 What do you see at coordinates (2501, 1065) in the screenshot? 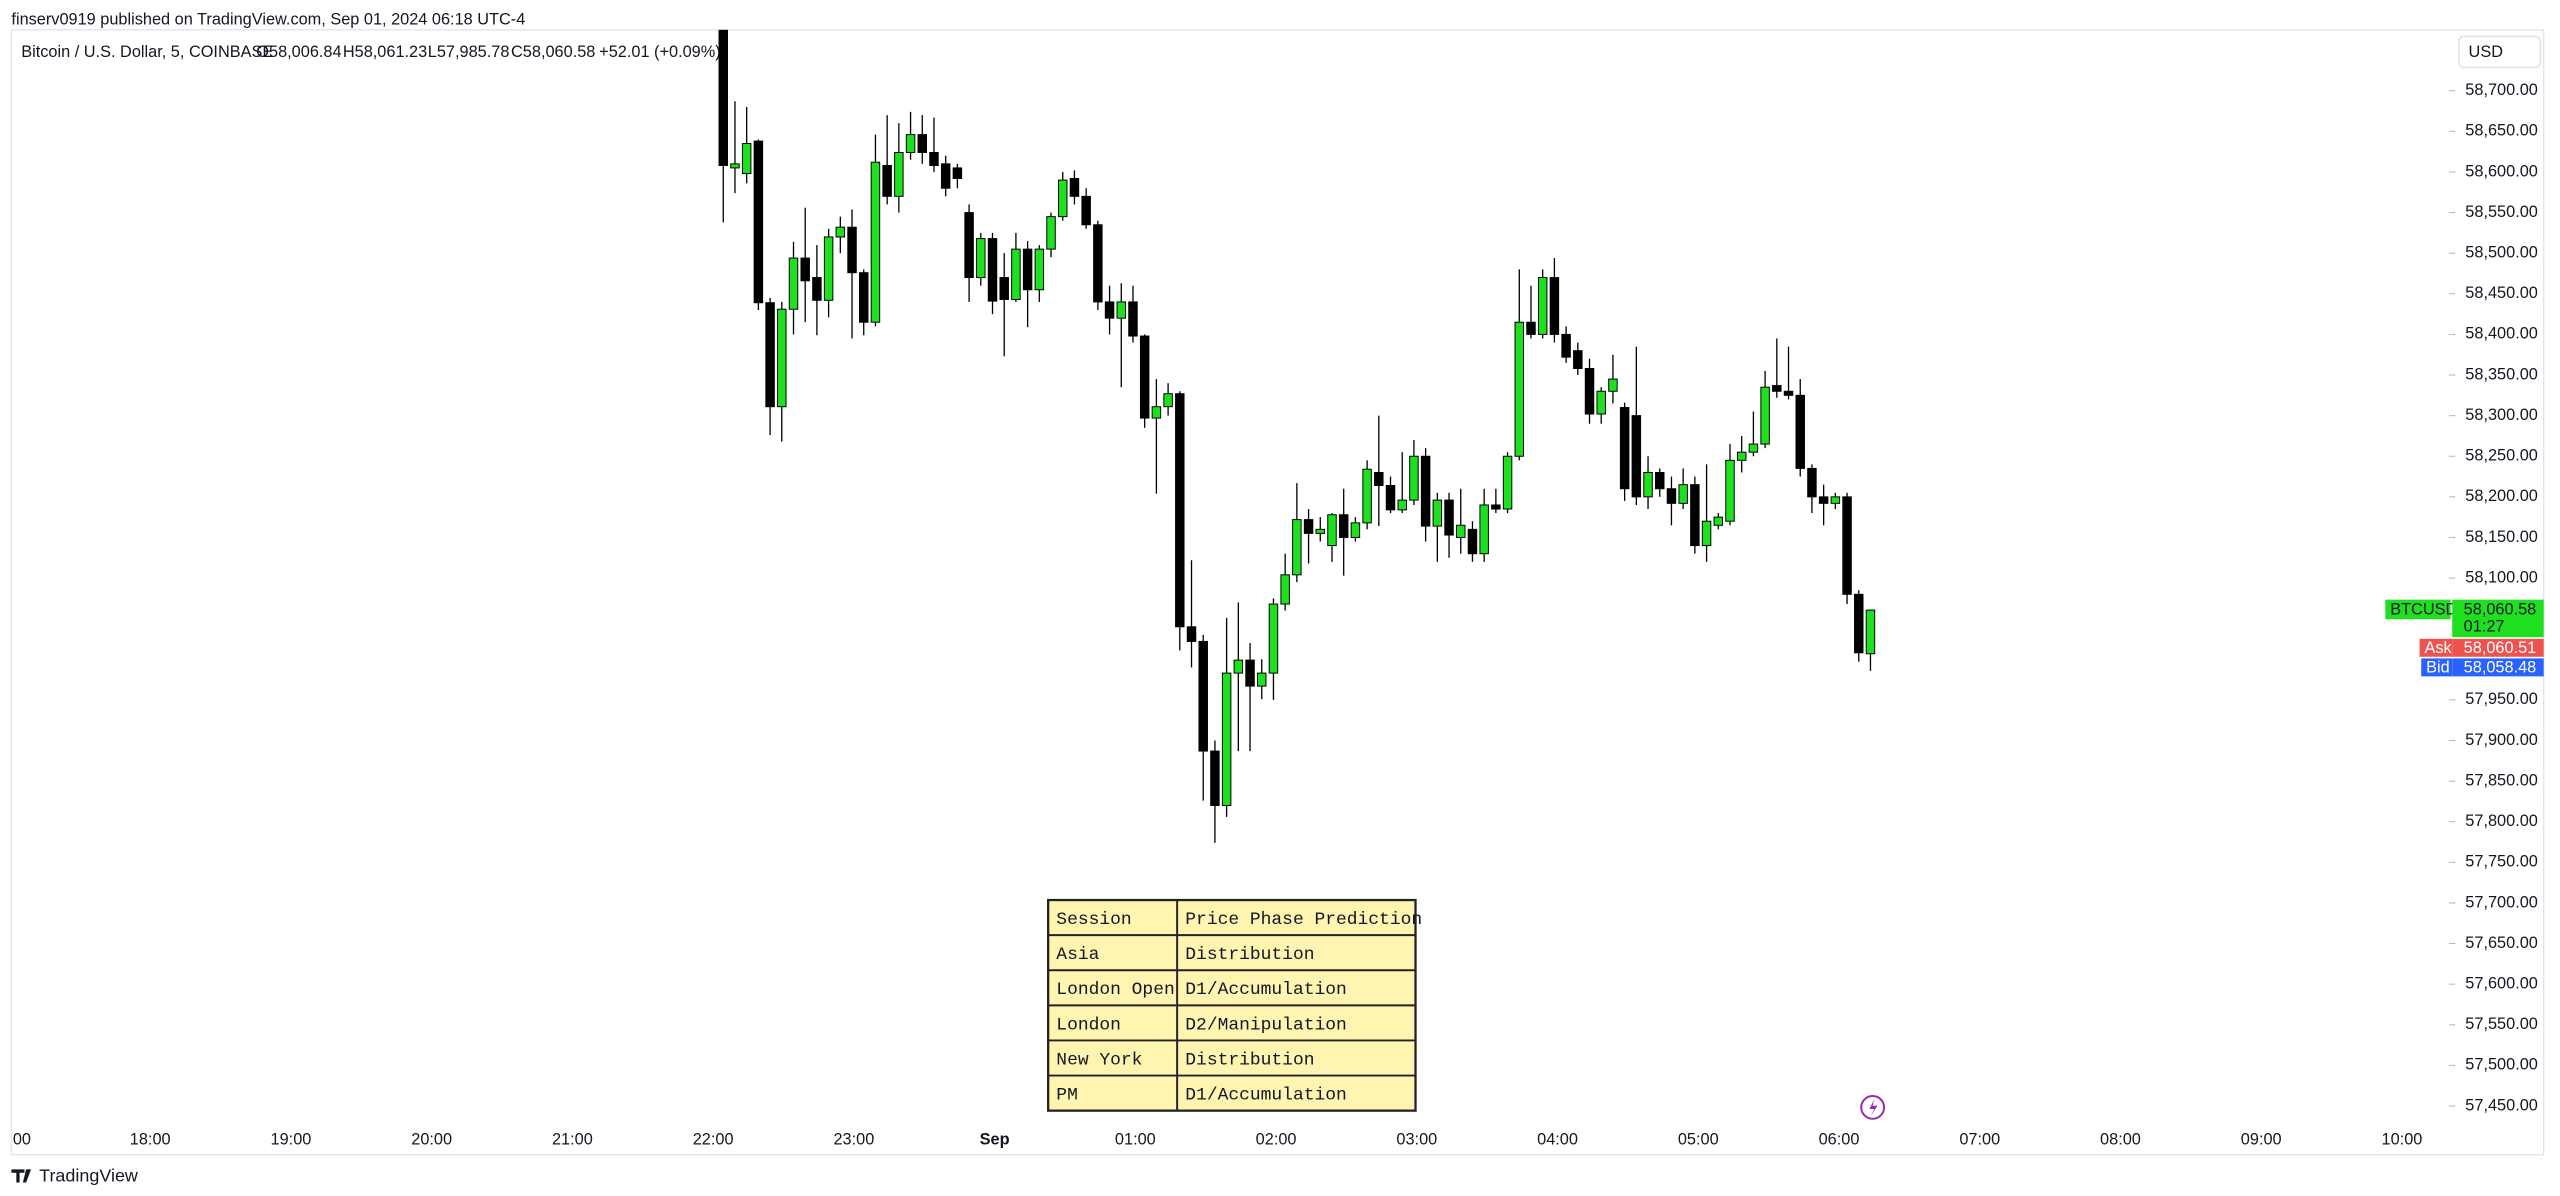
I see `y-tick-label: 57,500.00` at bounding box center [2501, 1065].